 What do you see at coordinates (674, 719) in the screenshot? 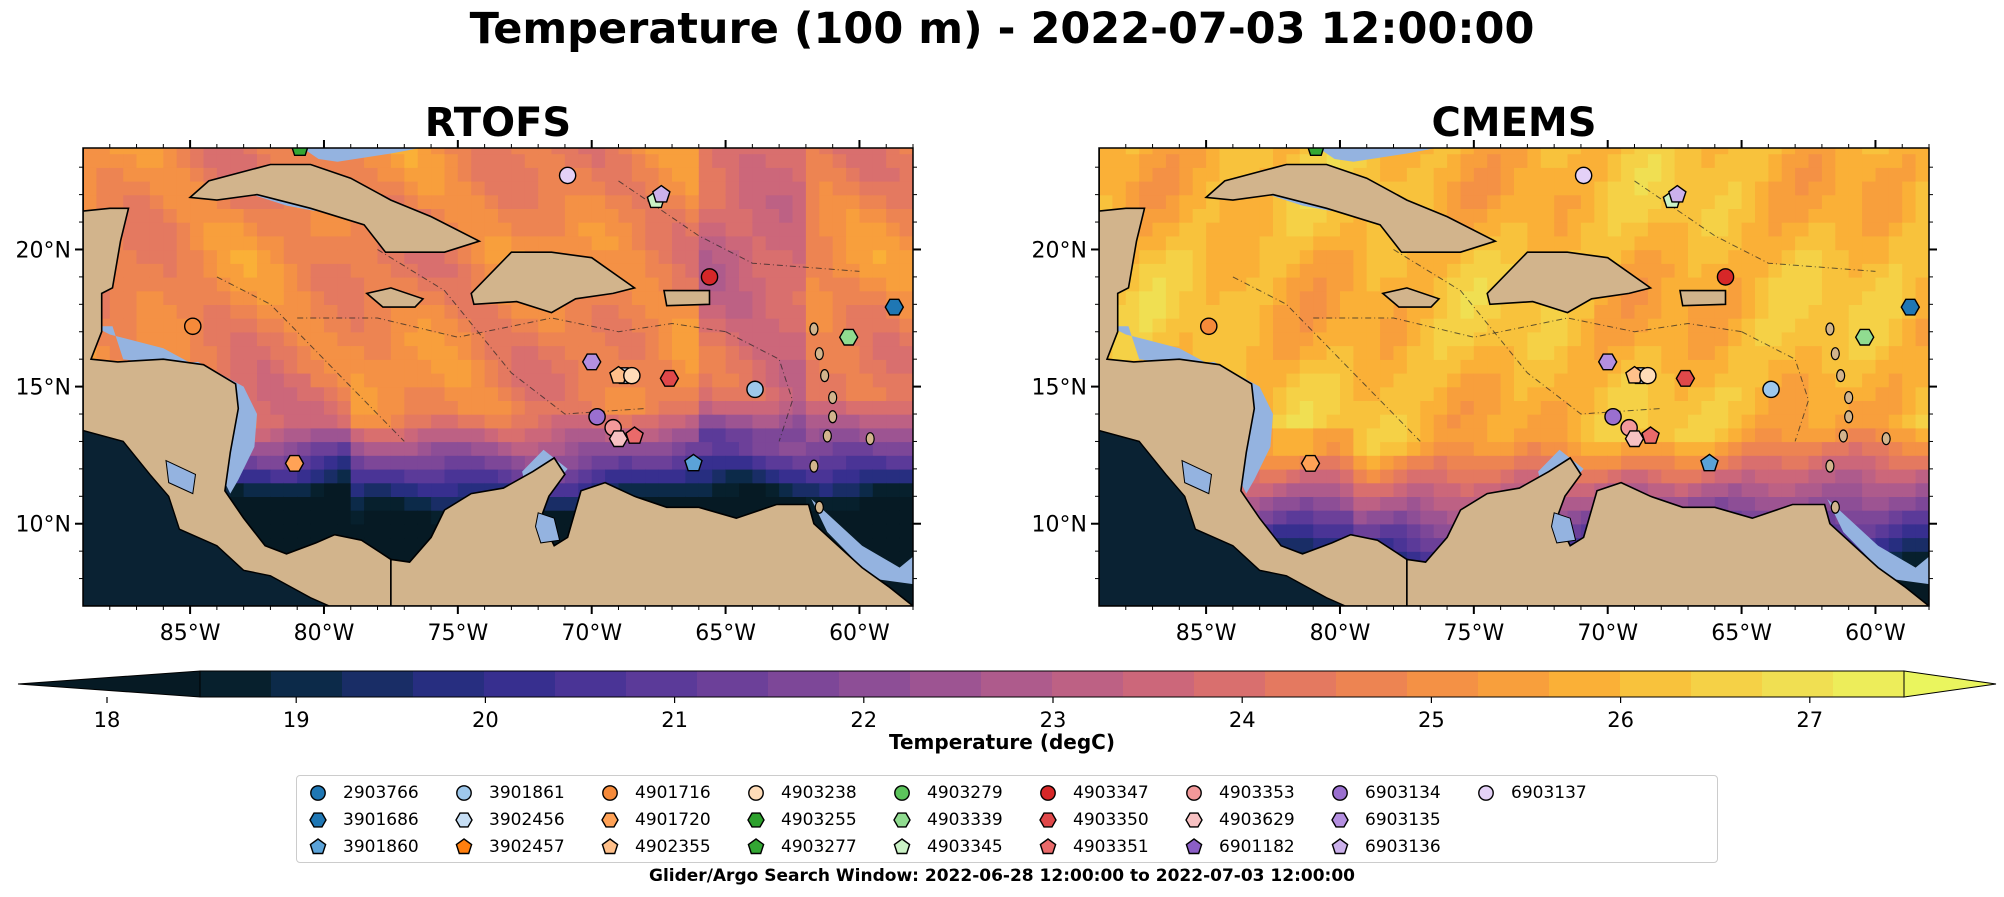
I see `colorbar-tick-label: 21` at bounding box center [674, 719].